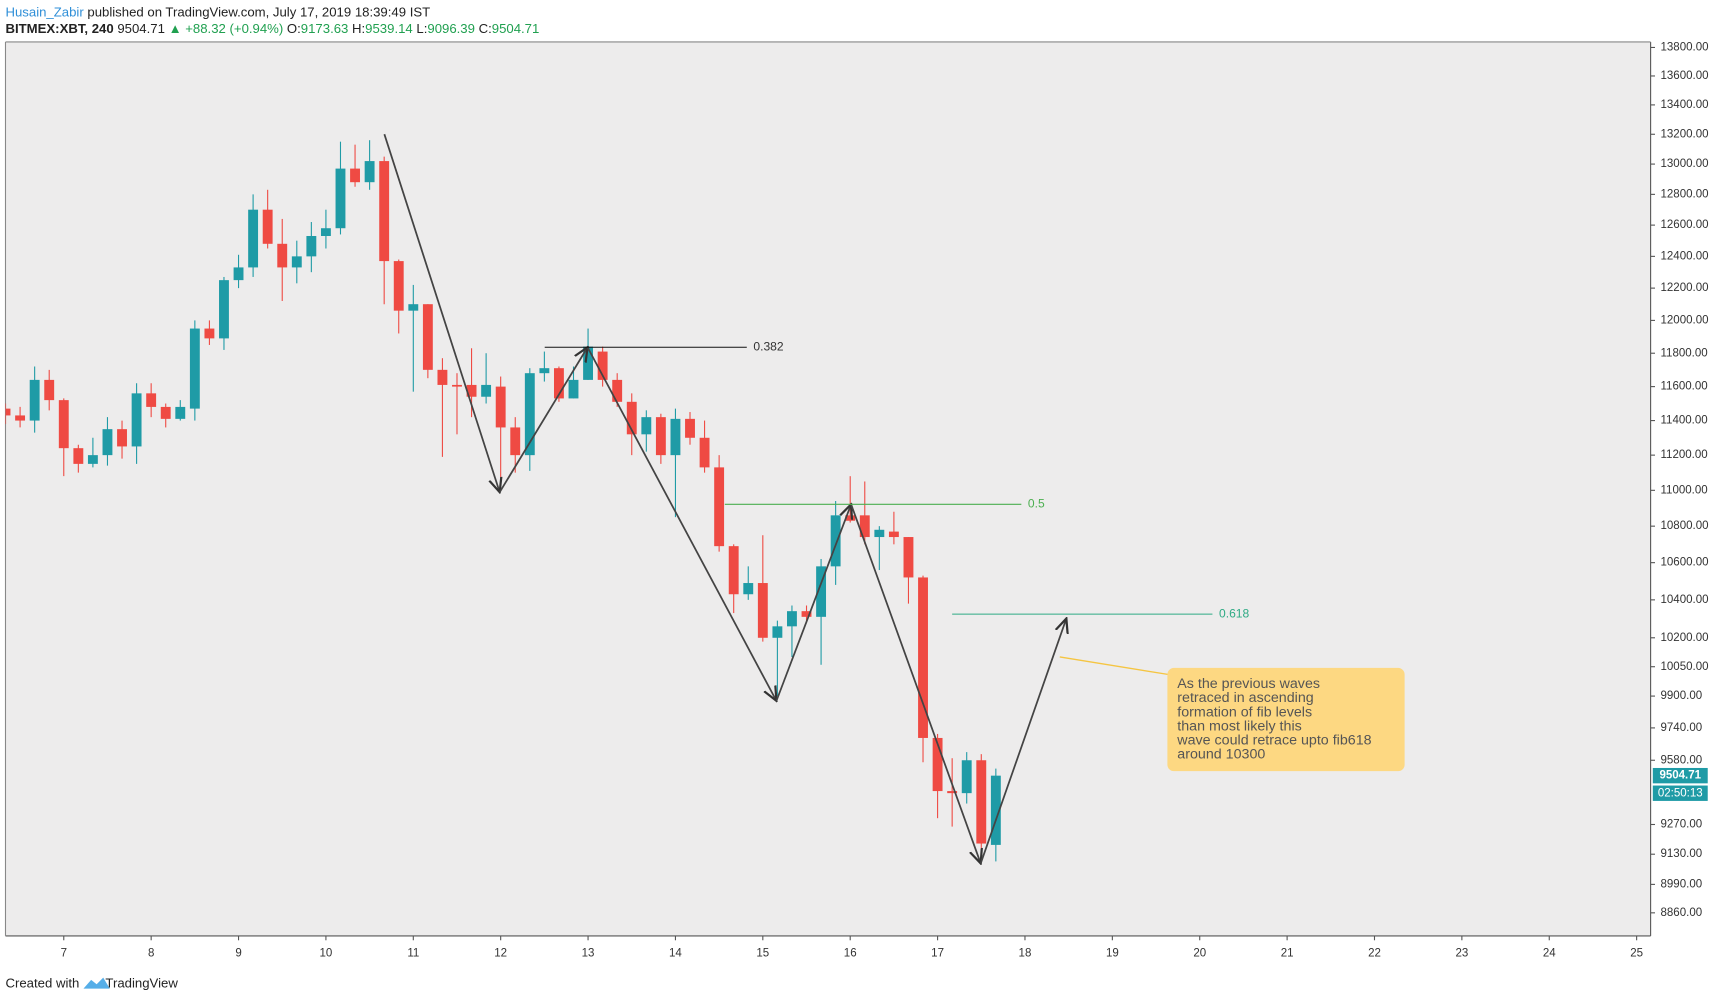  What do you see at coordinates (1374, 954) in the screenshot?
I see `x-tick-label: 22` at bounding box center [1374, 954].